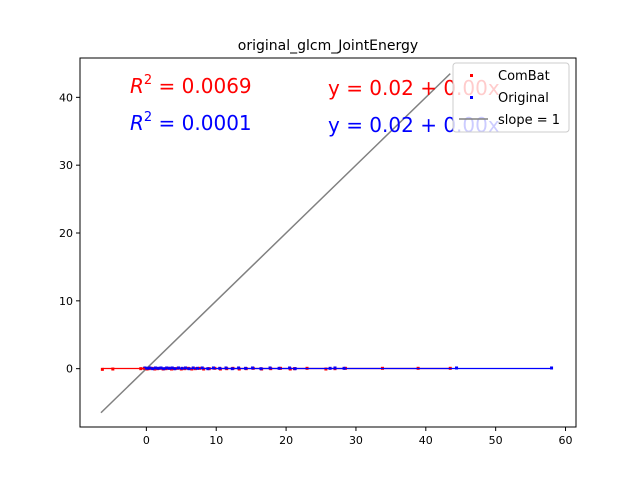 The height and width of the screenshot is (480, 640). I want to click on x-tick-label: 20, so click(286, 440).